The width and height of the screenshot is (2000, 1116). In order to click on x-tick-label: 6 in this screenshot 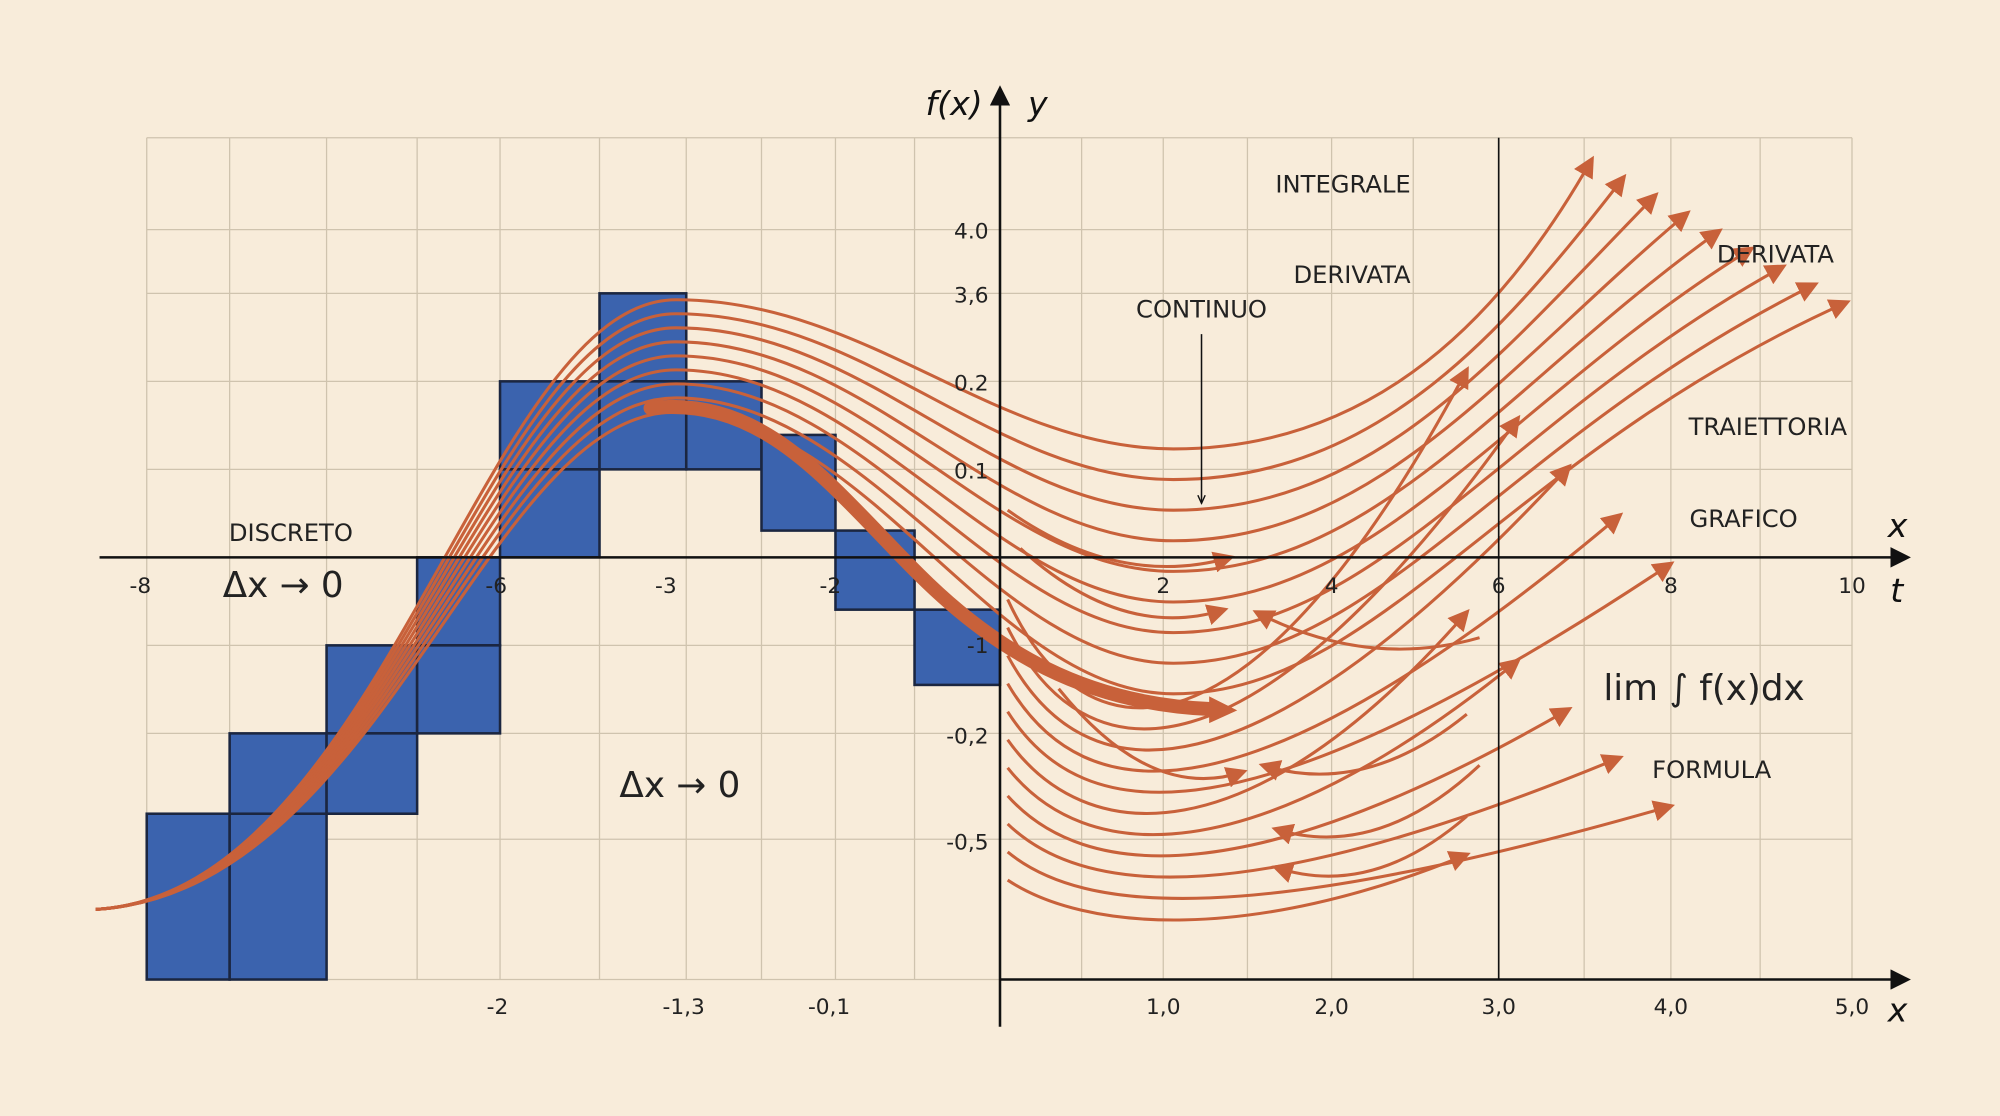, I will do `click(1499, 586)`.